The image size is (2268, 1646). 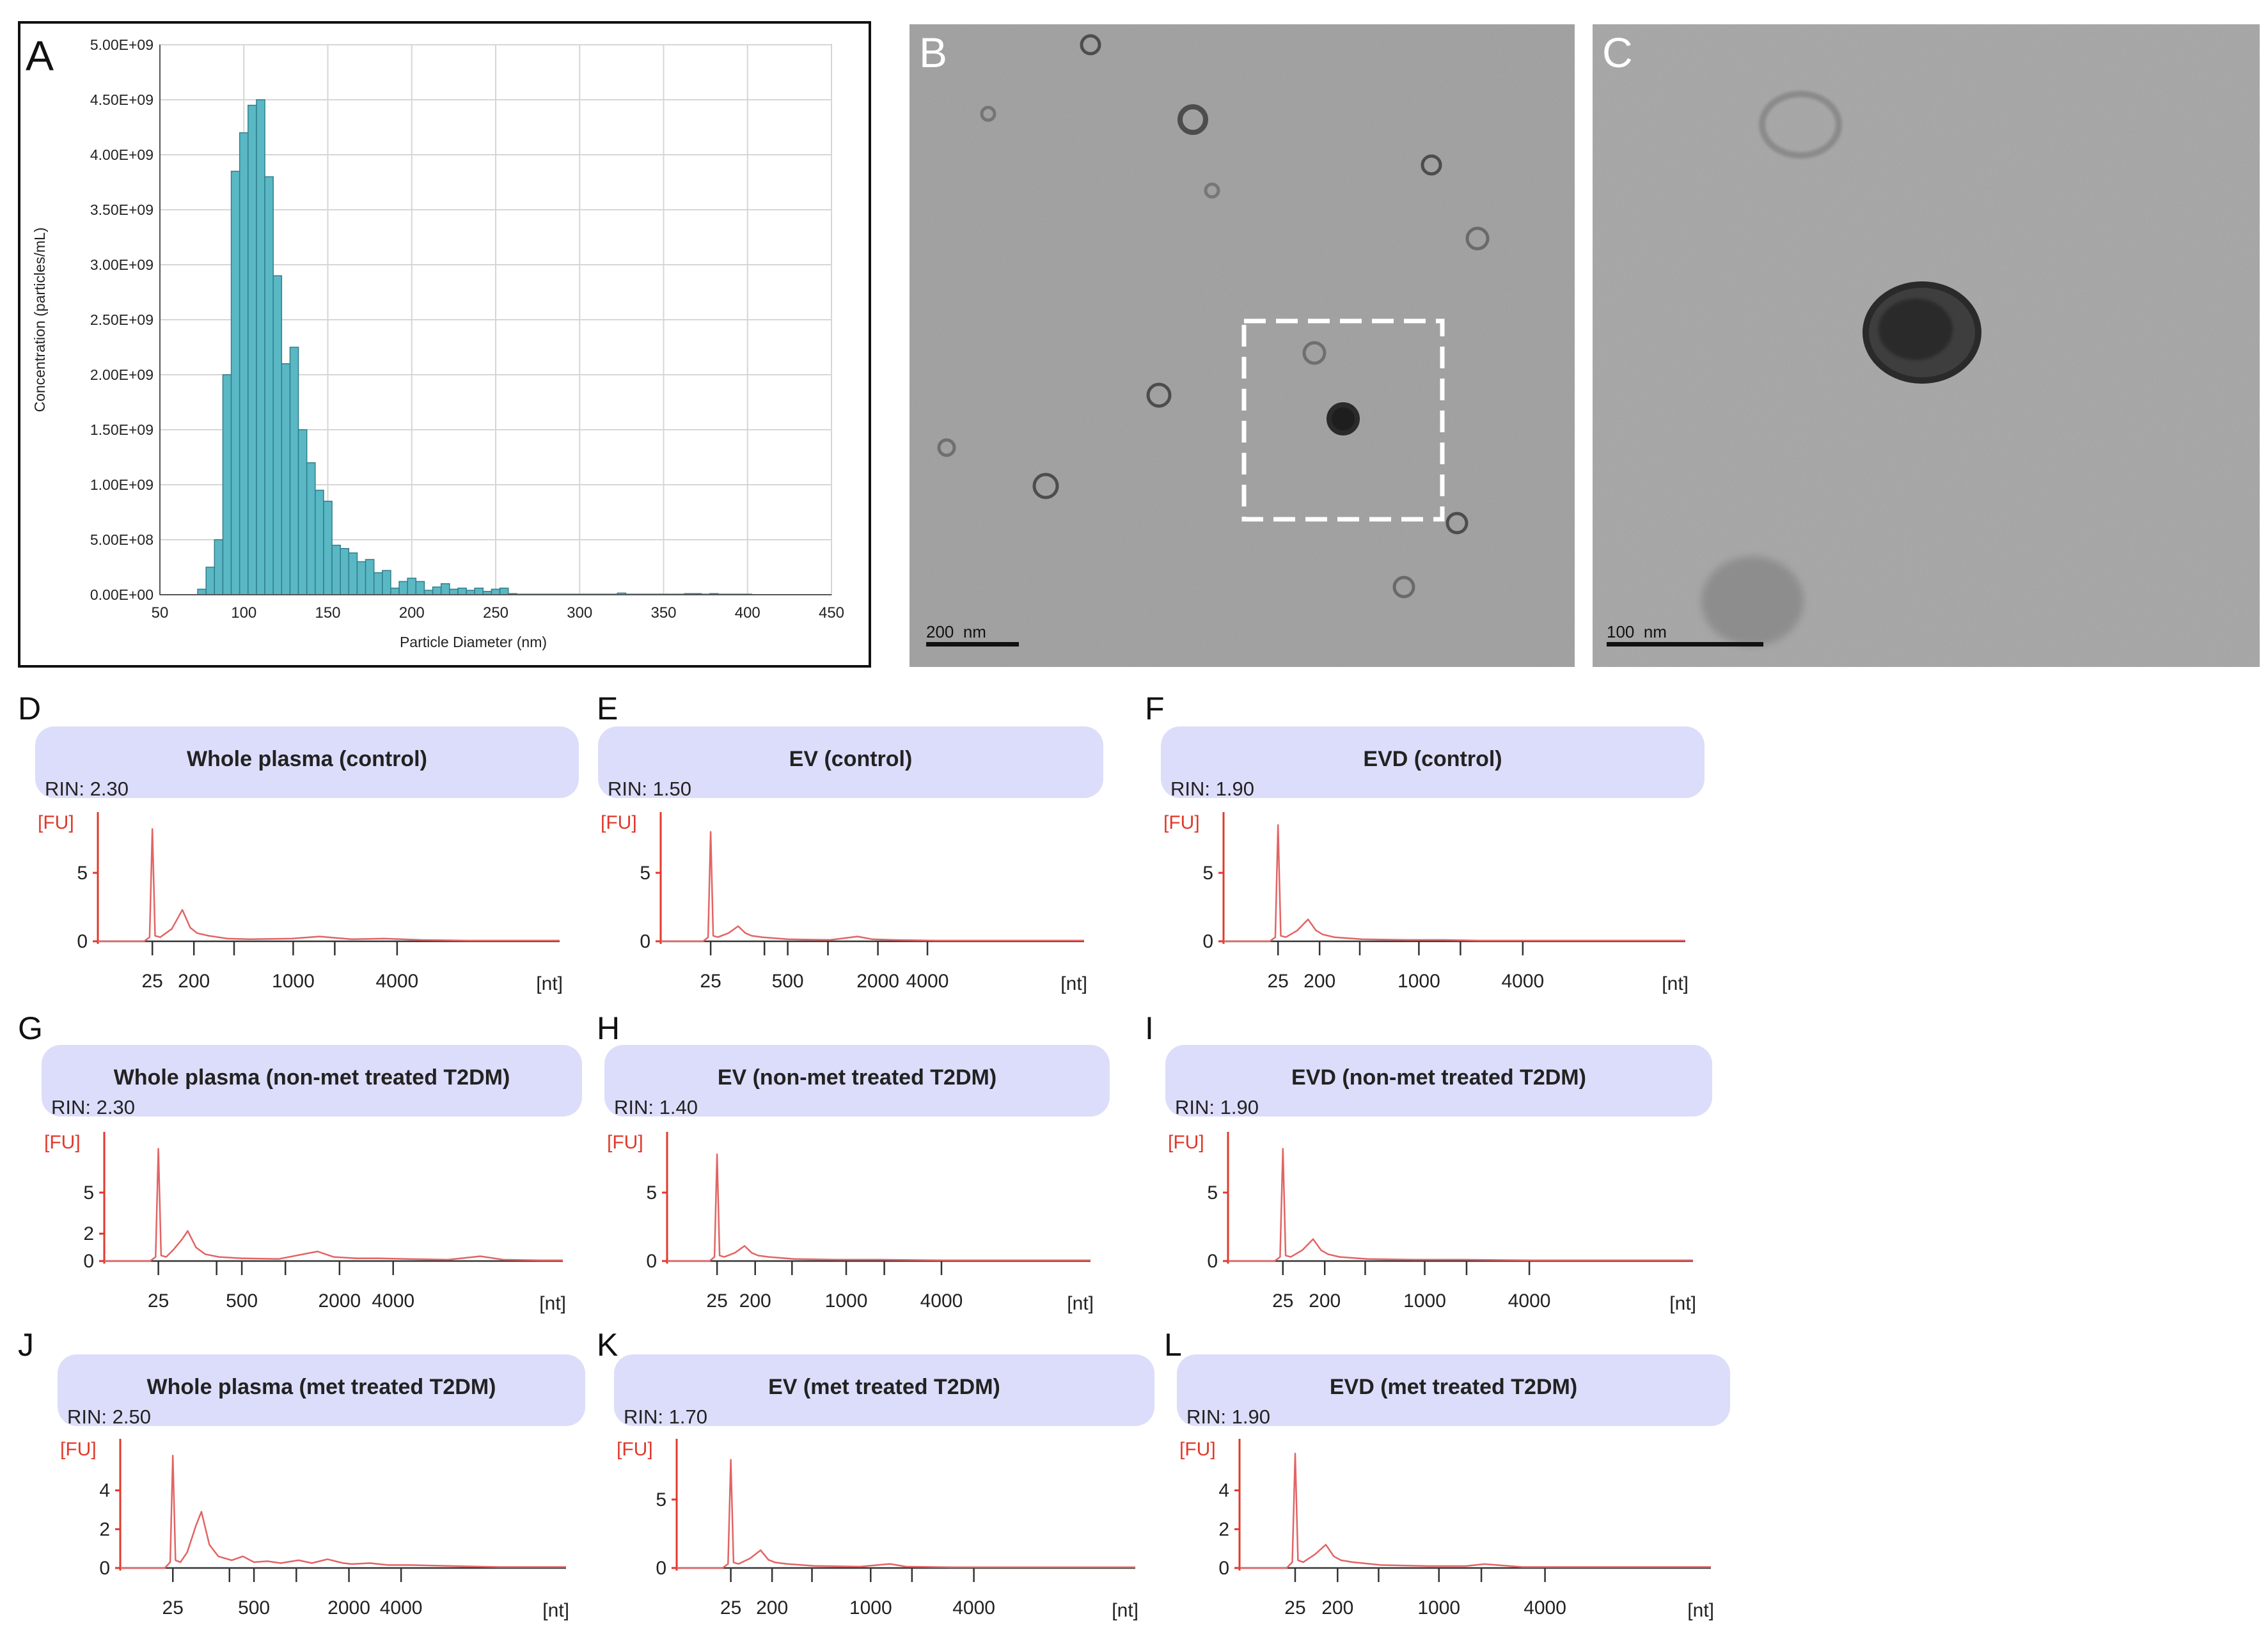 What do you see at coordinates (473, 642) in the screenshot?
I see `panel-a-x-axis-label: Particle Diameter (nm)` at bounding box center [473, 642].